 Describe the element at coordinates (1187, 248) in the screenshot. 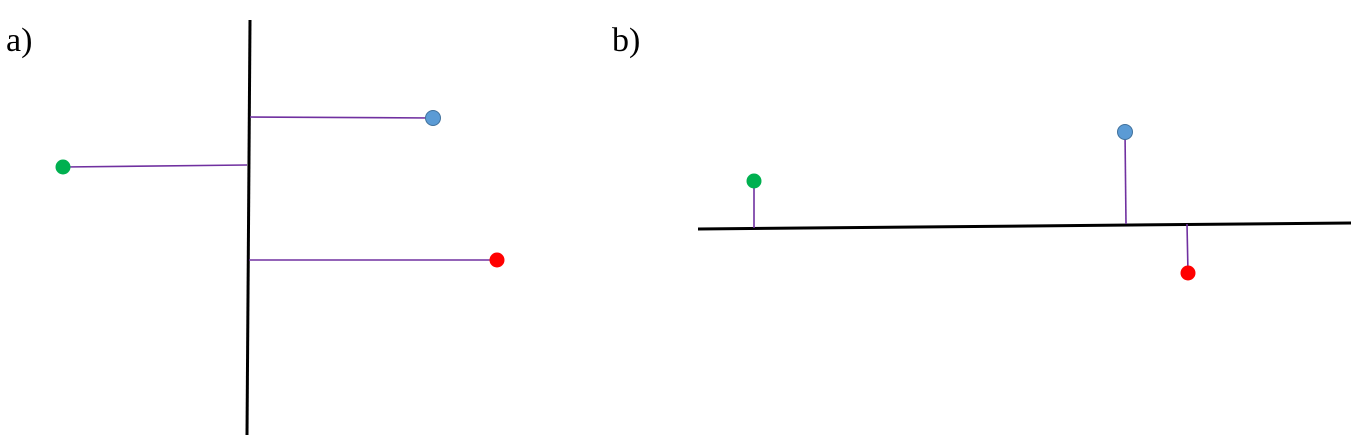

I see `panel-b-red-connector` at that location.